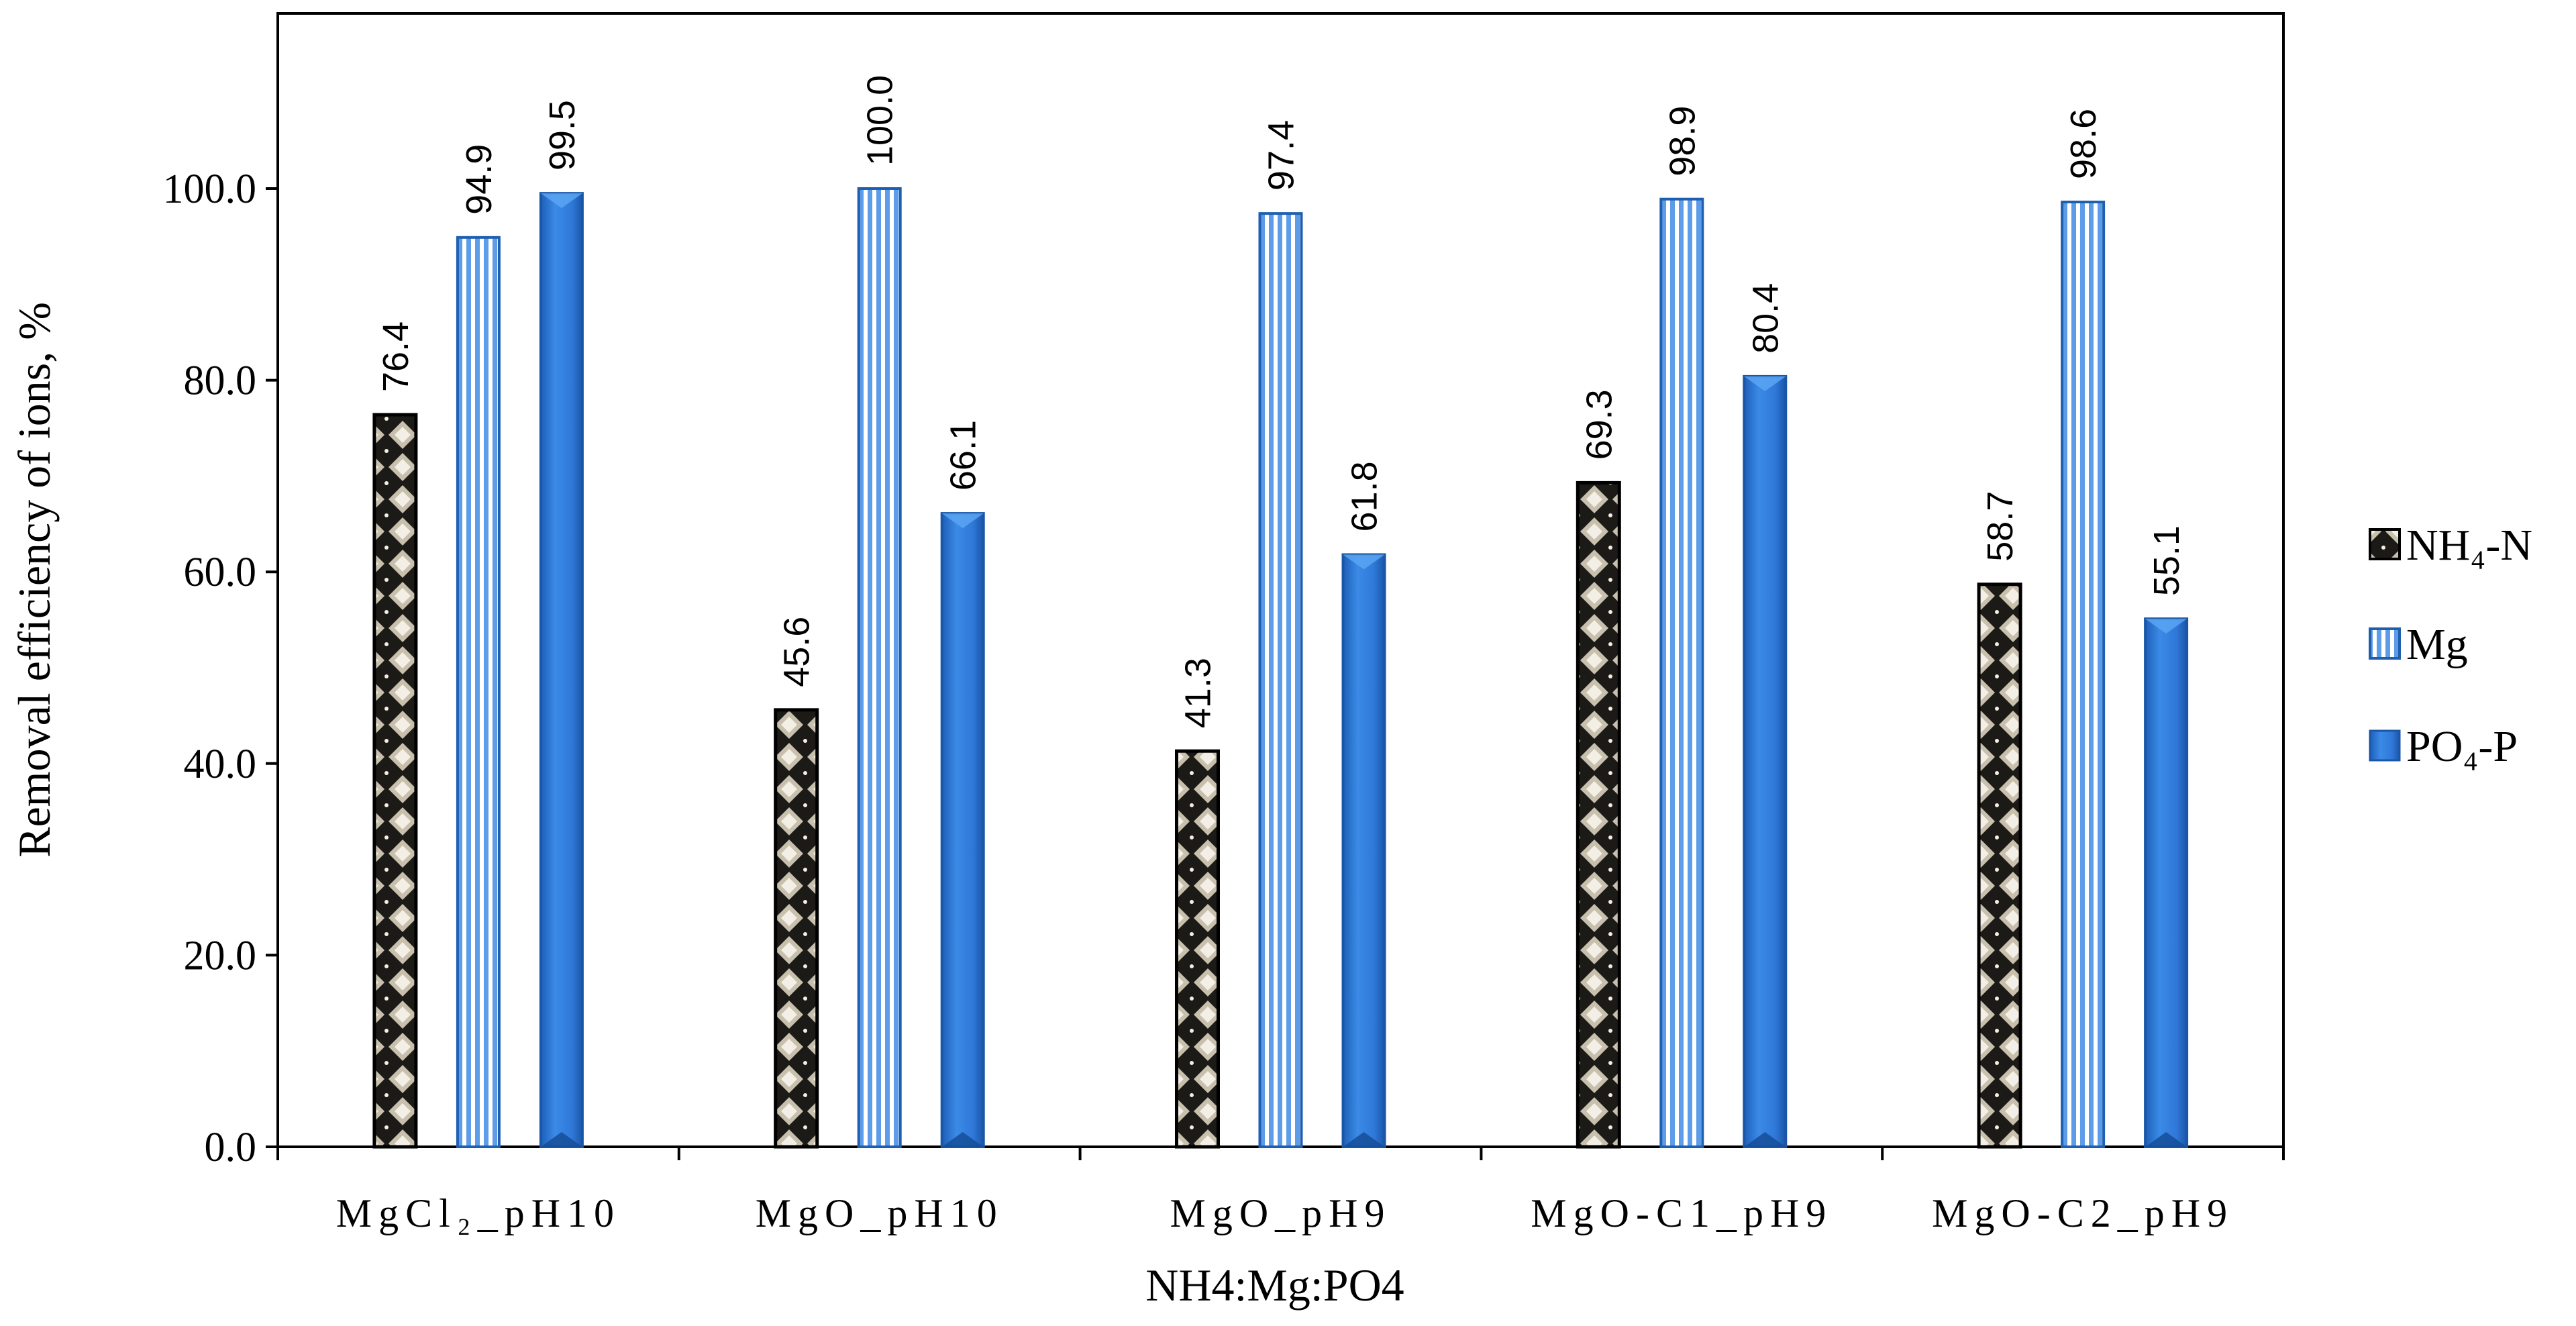 The image size is (2576, 1326). What do you see at coordinates (1682, 141) in the screenshot?
I see `data-label-mg: 98.9` at bounding box center [1682, 141].